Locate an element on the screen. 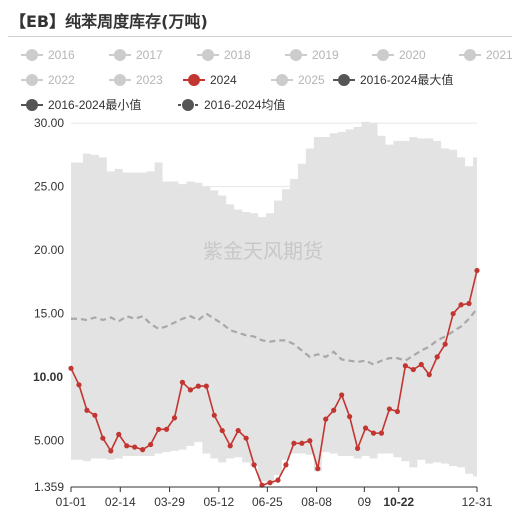  title-divider is located at coordinates (260, 36).